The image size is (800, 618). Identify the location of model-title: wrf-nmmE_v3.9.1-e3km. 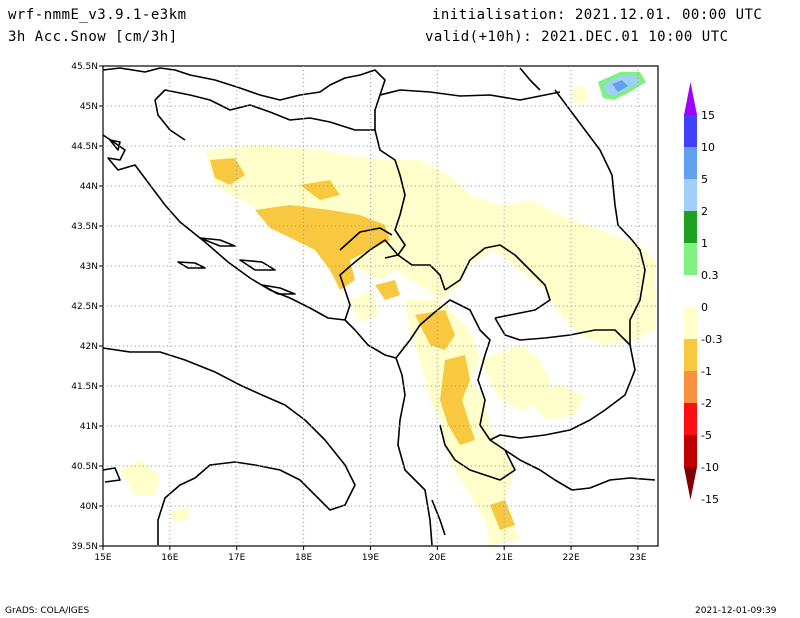
(97, 15).